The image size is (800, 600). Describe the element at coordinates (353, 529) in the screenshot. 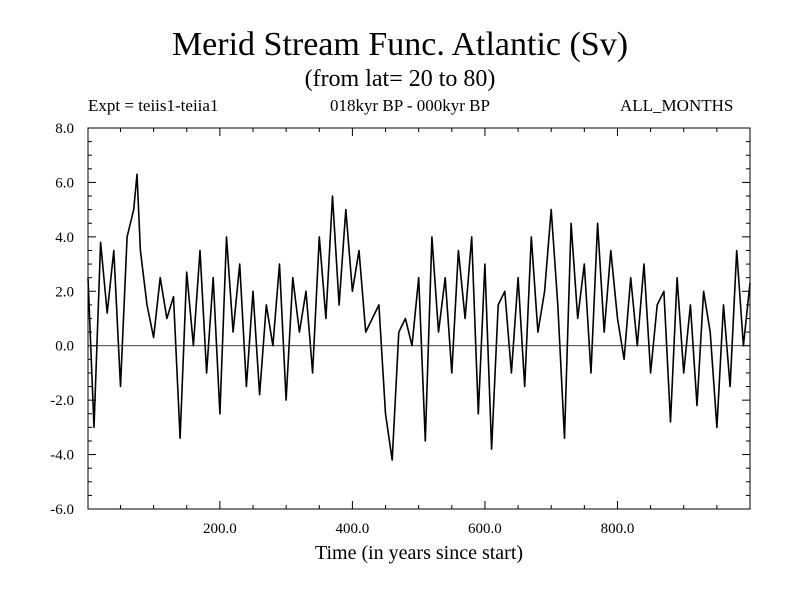

I see `x-tick-label: 400.0` at that location.